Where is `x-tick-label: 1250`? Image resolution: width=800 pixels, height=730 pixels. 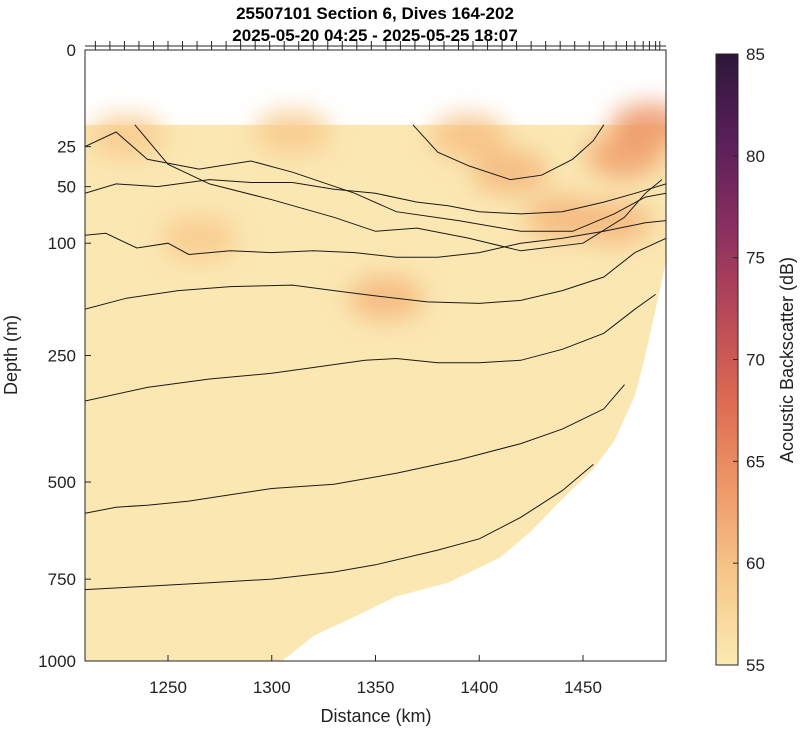 x-tick-label: 1250 is located at coordinates (168, 687).